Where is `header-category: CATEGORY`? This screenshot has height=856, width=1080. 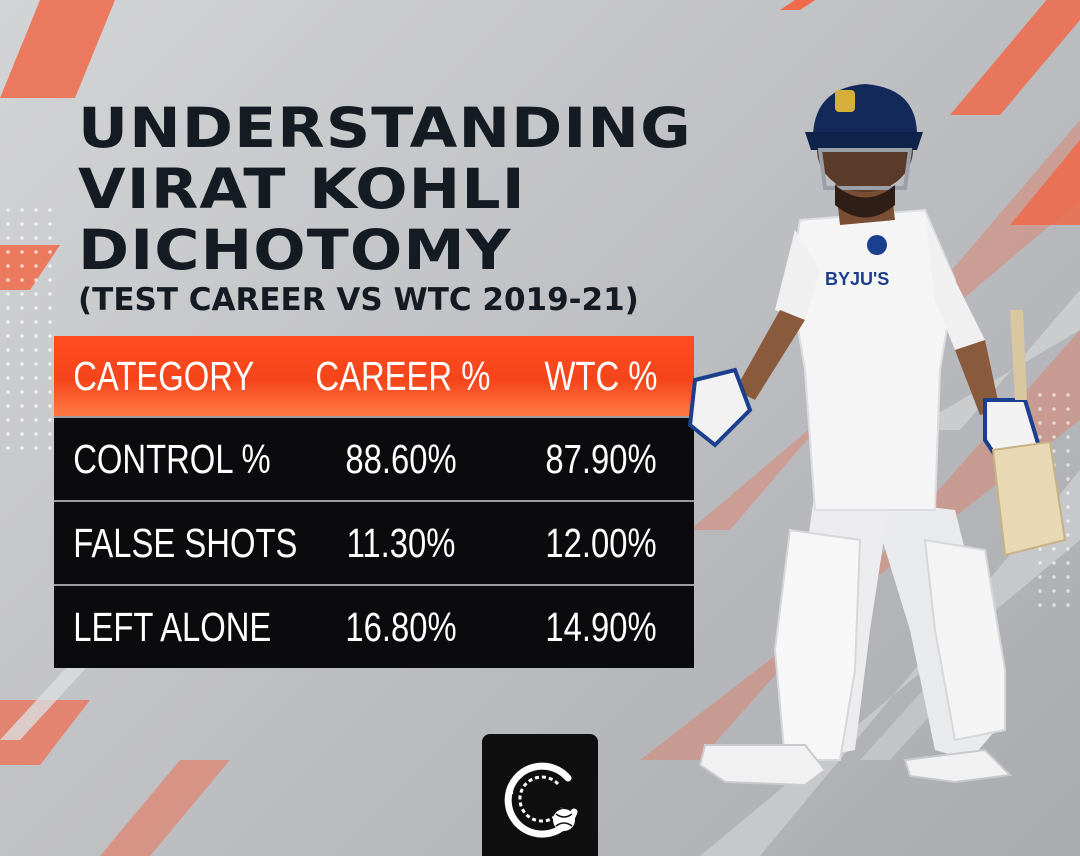 header-category: CATEGORY is located at coordinates (164, 375).